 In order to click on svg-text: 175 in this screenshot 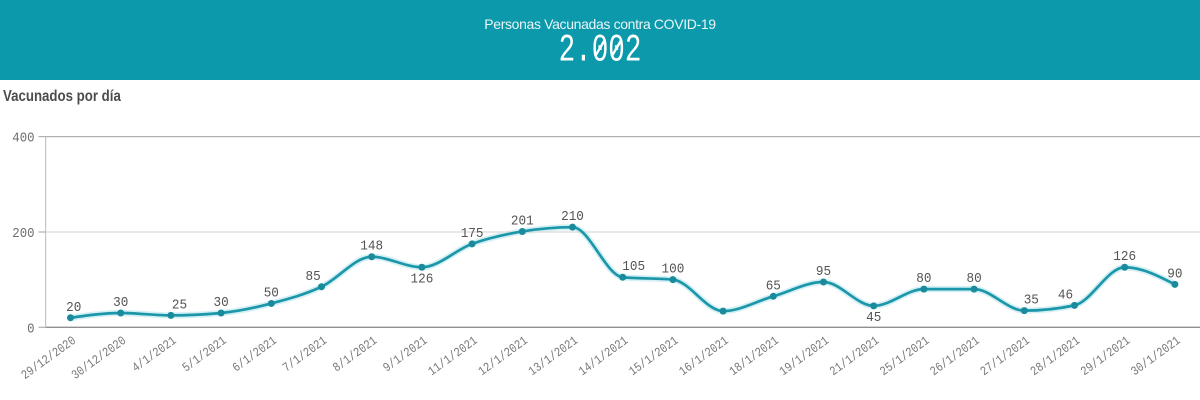, I will do `click(472, 234)`.